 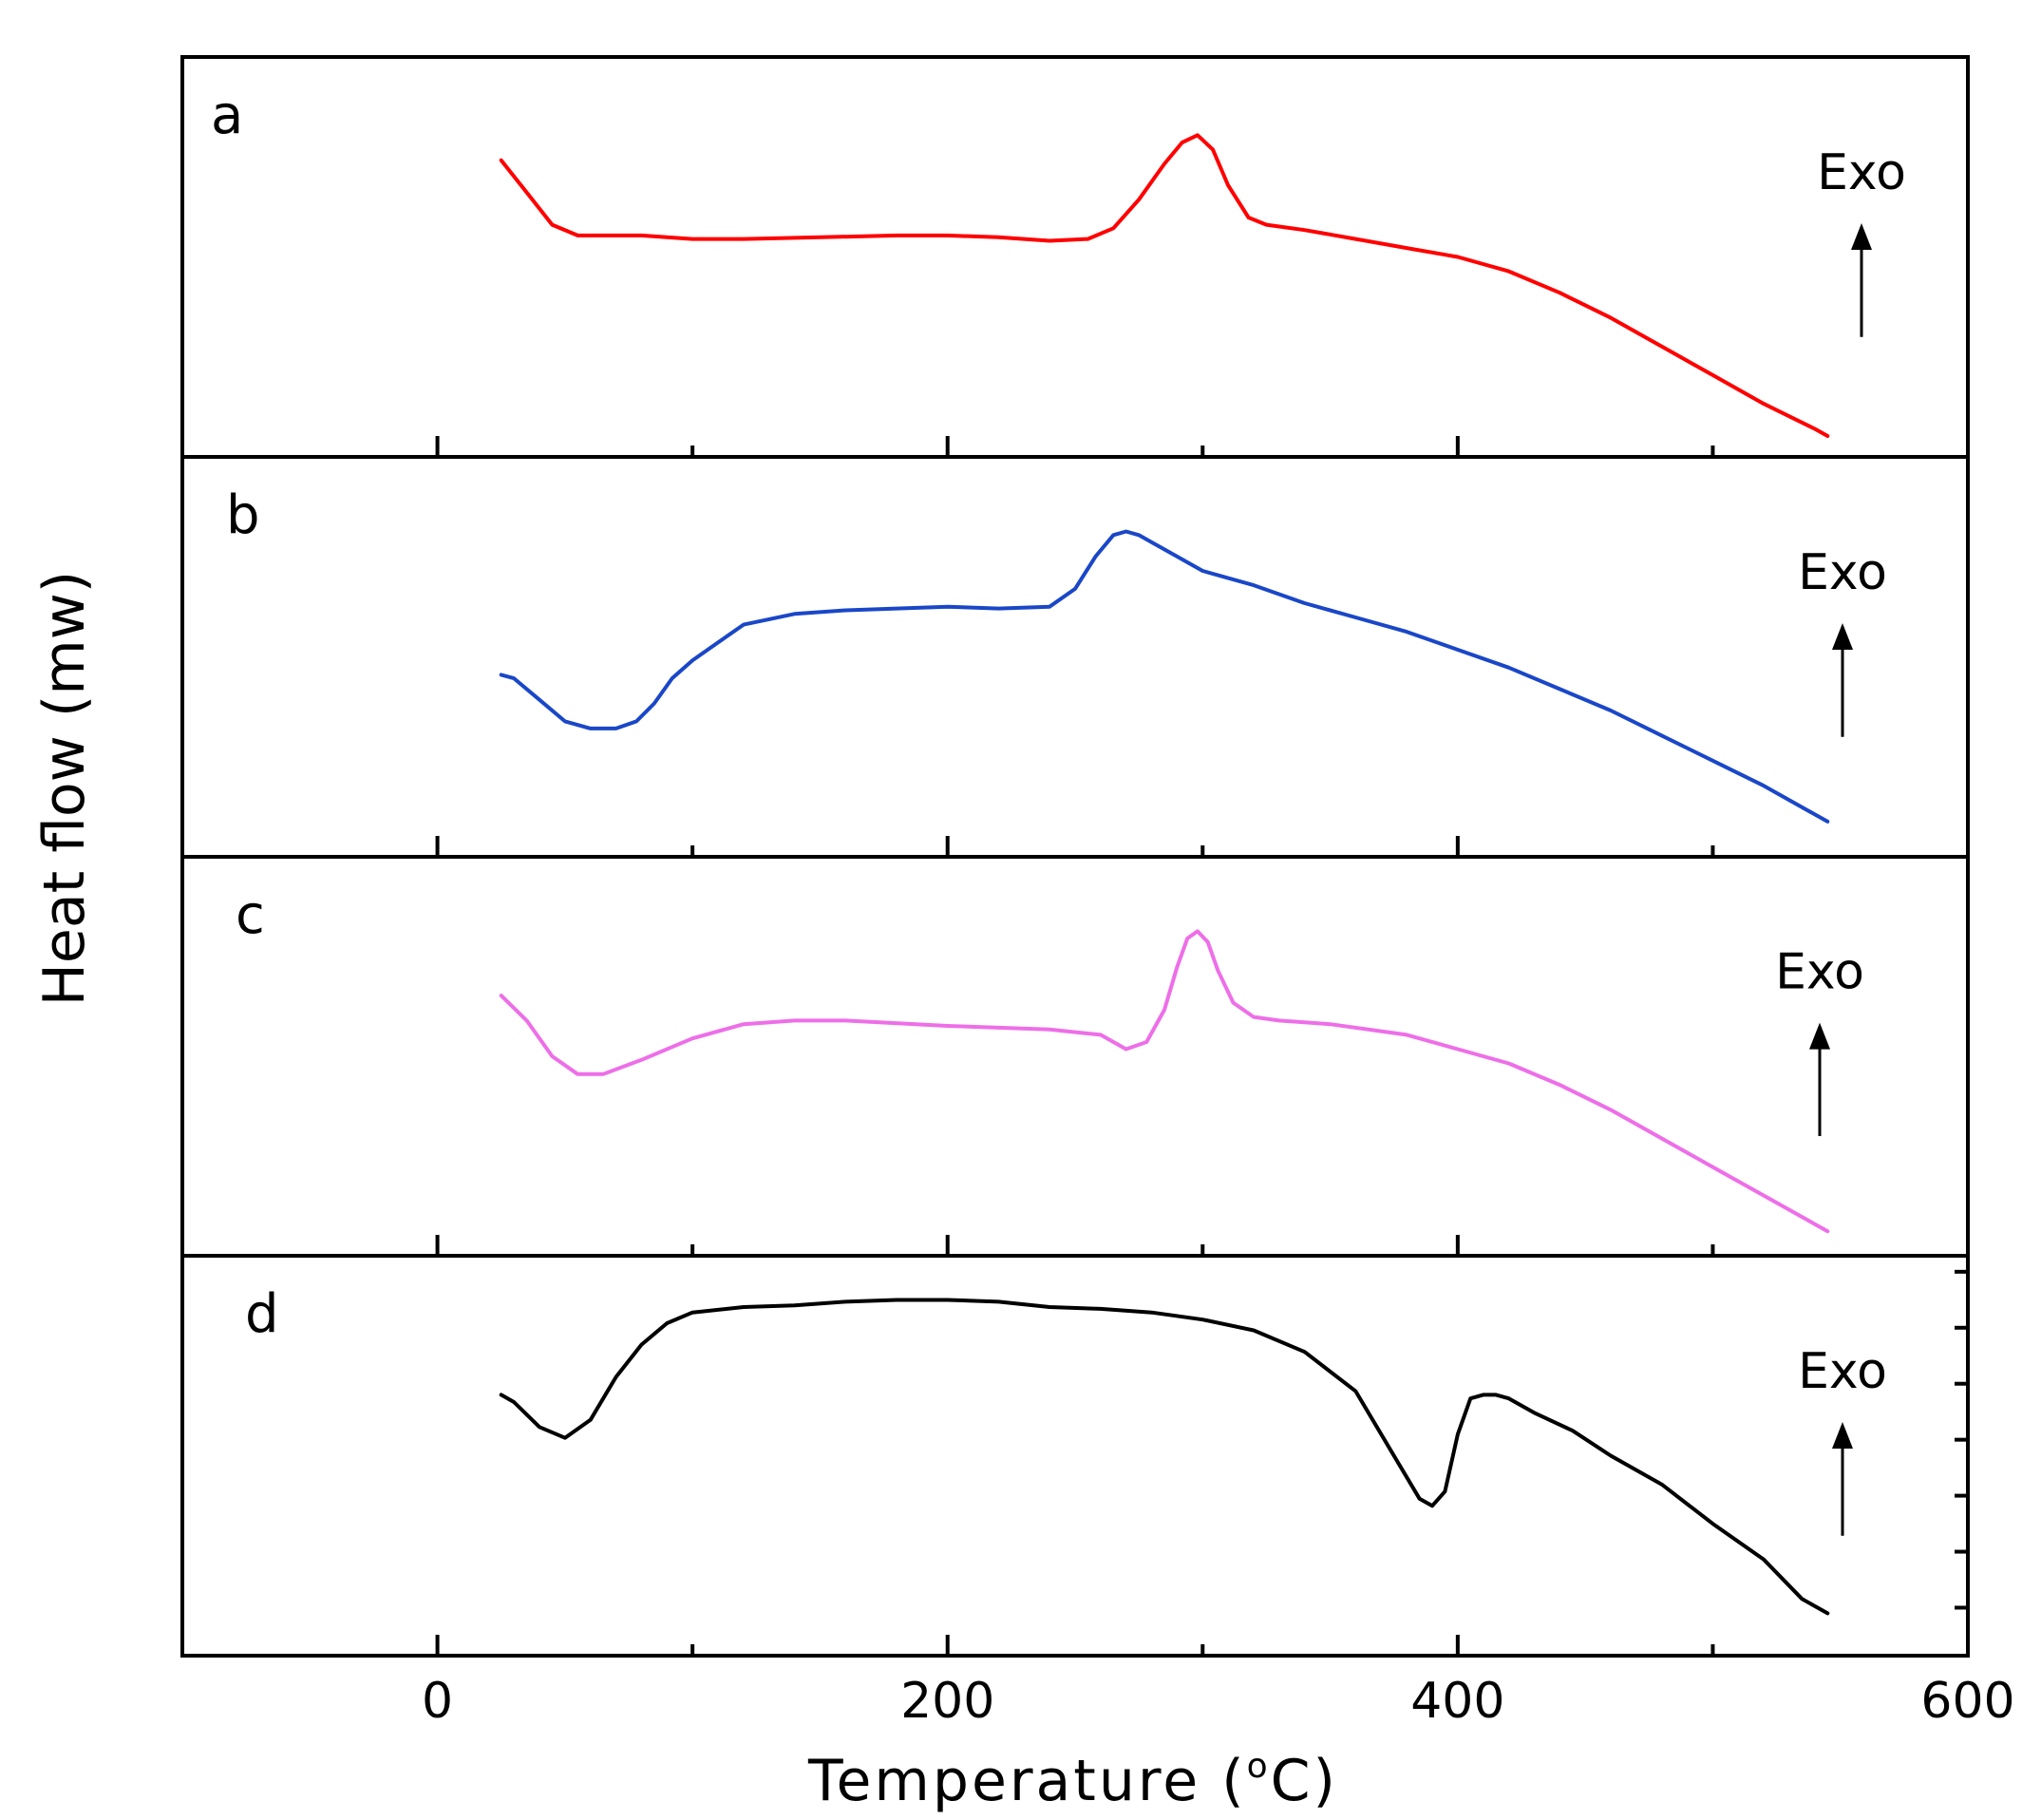 I want to click on y-axis-title: Heat flow (mw), so click(x=64, y=788).